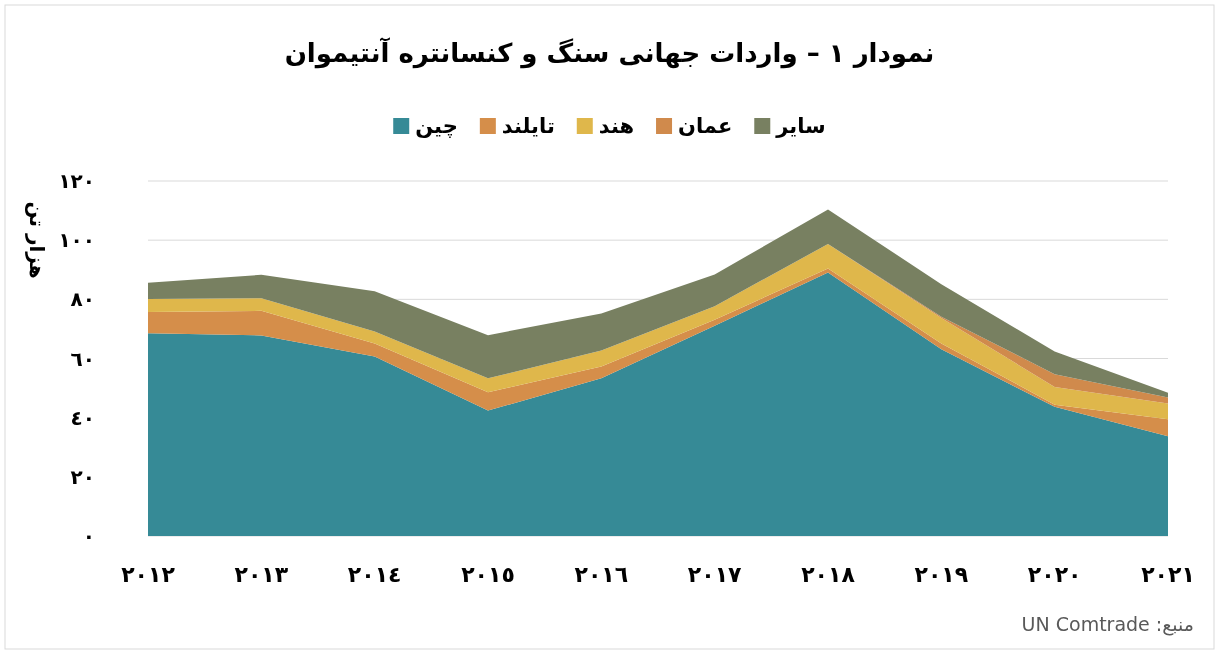 Image resolution: width=1219 pixels, height=654 pixels. Describe the element at coordinates (88, 536) in the screenshot. I see `y-tick-label: ٠` at that location.